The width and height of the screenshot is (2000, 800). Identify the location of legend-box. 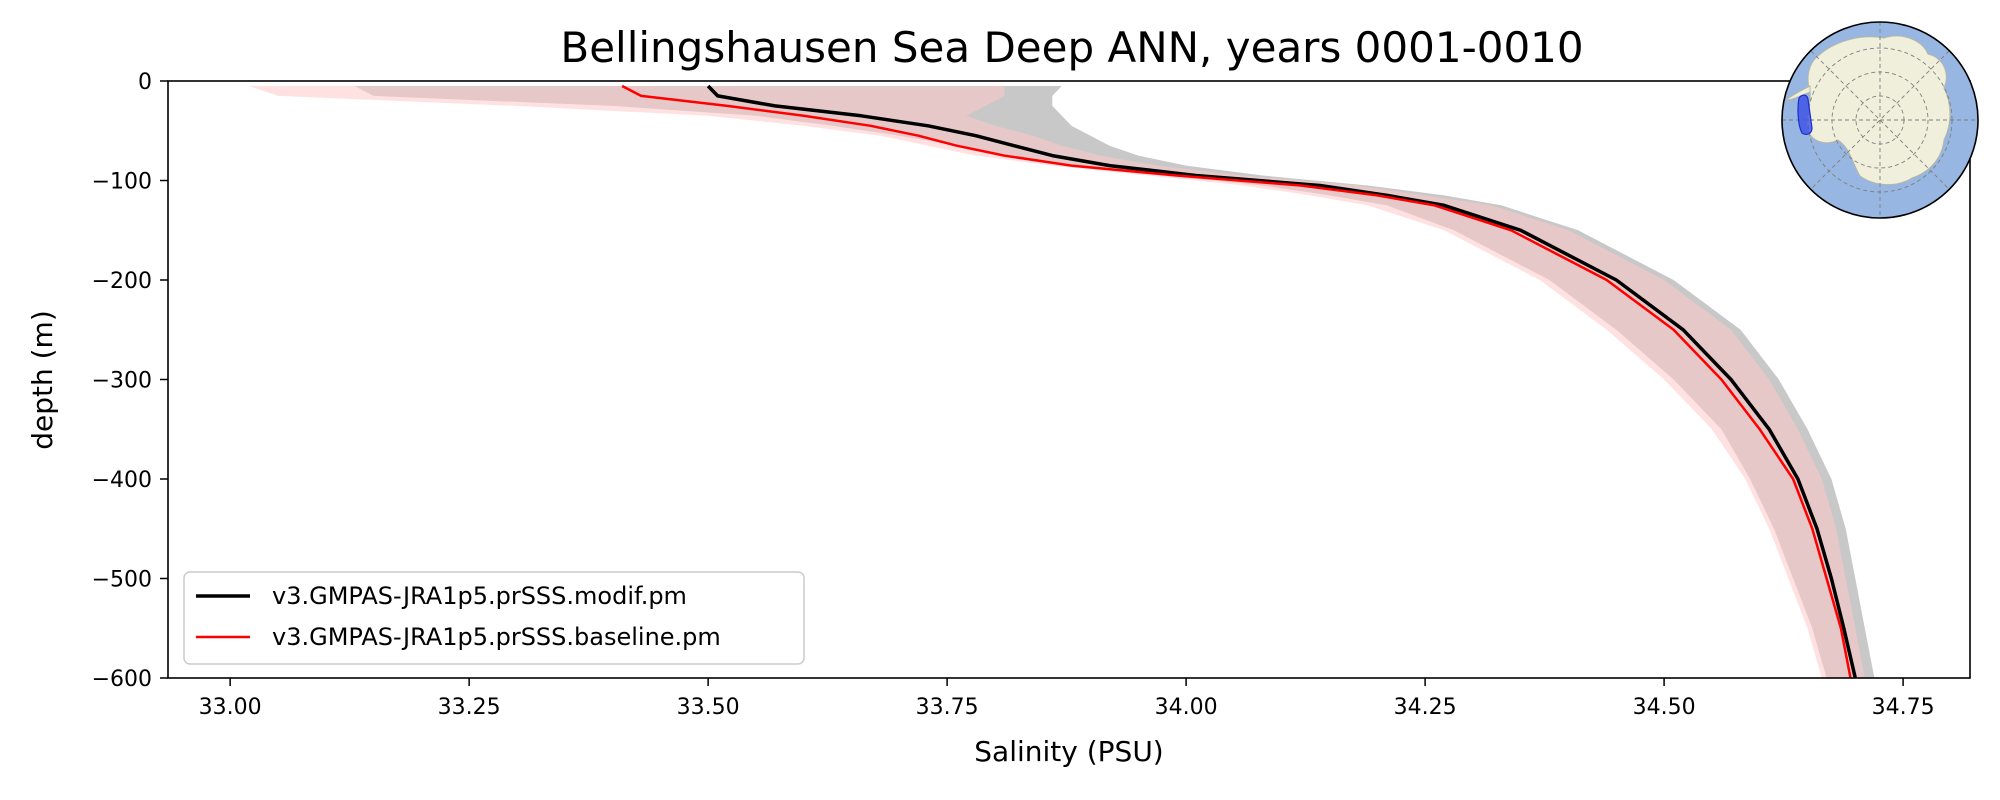
(494, 618).